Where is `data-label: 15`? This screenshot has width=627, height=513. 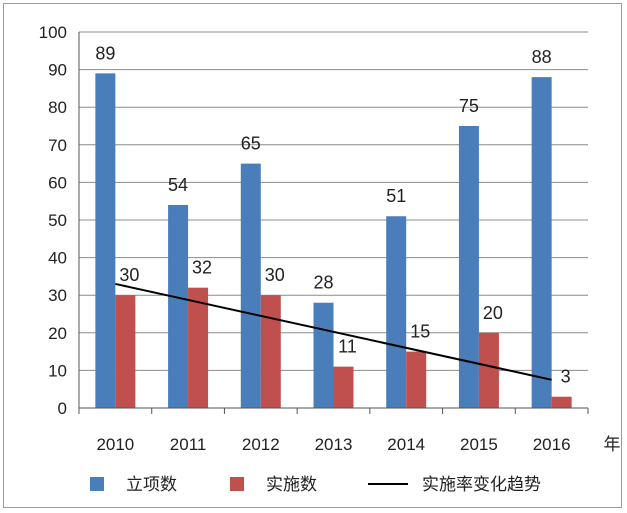 data-label: 15 is located at coordinates (420, 332).